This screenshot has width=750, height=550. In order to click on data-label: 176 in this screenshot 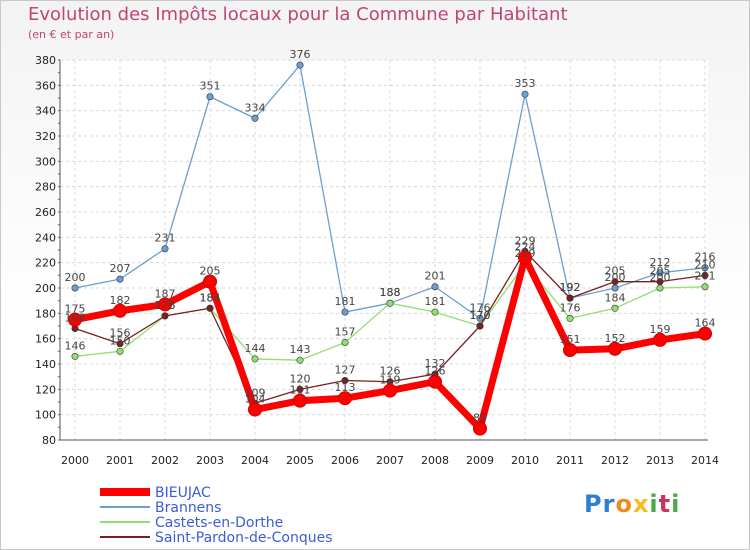, I will do `click(480, 307)`.